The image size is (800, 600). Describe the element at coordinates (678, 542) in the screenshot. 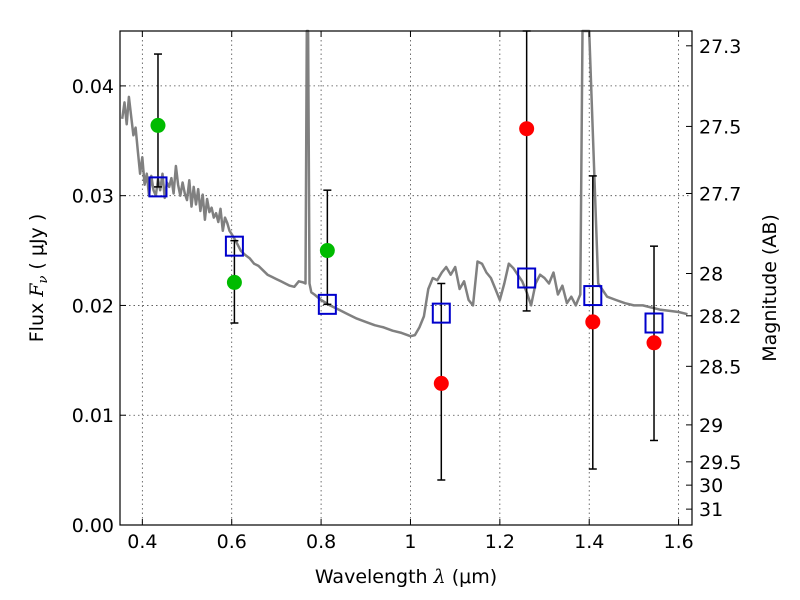

I see `x-tick-label: 1.6` at that location.